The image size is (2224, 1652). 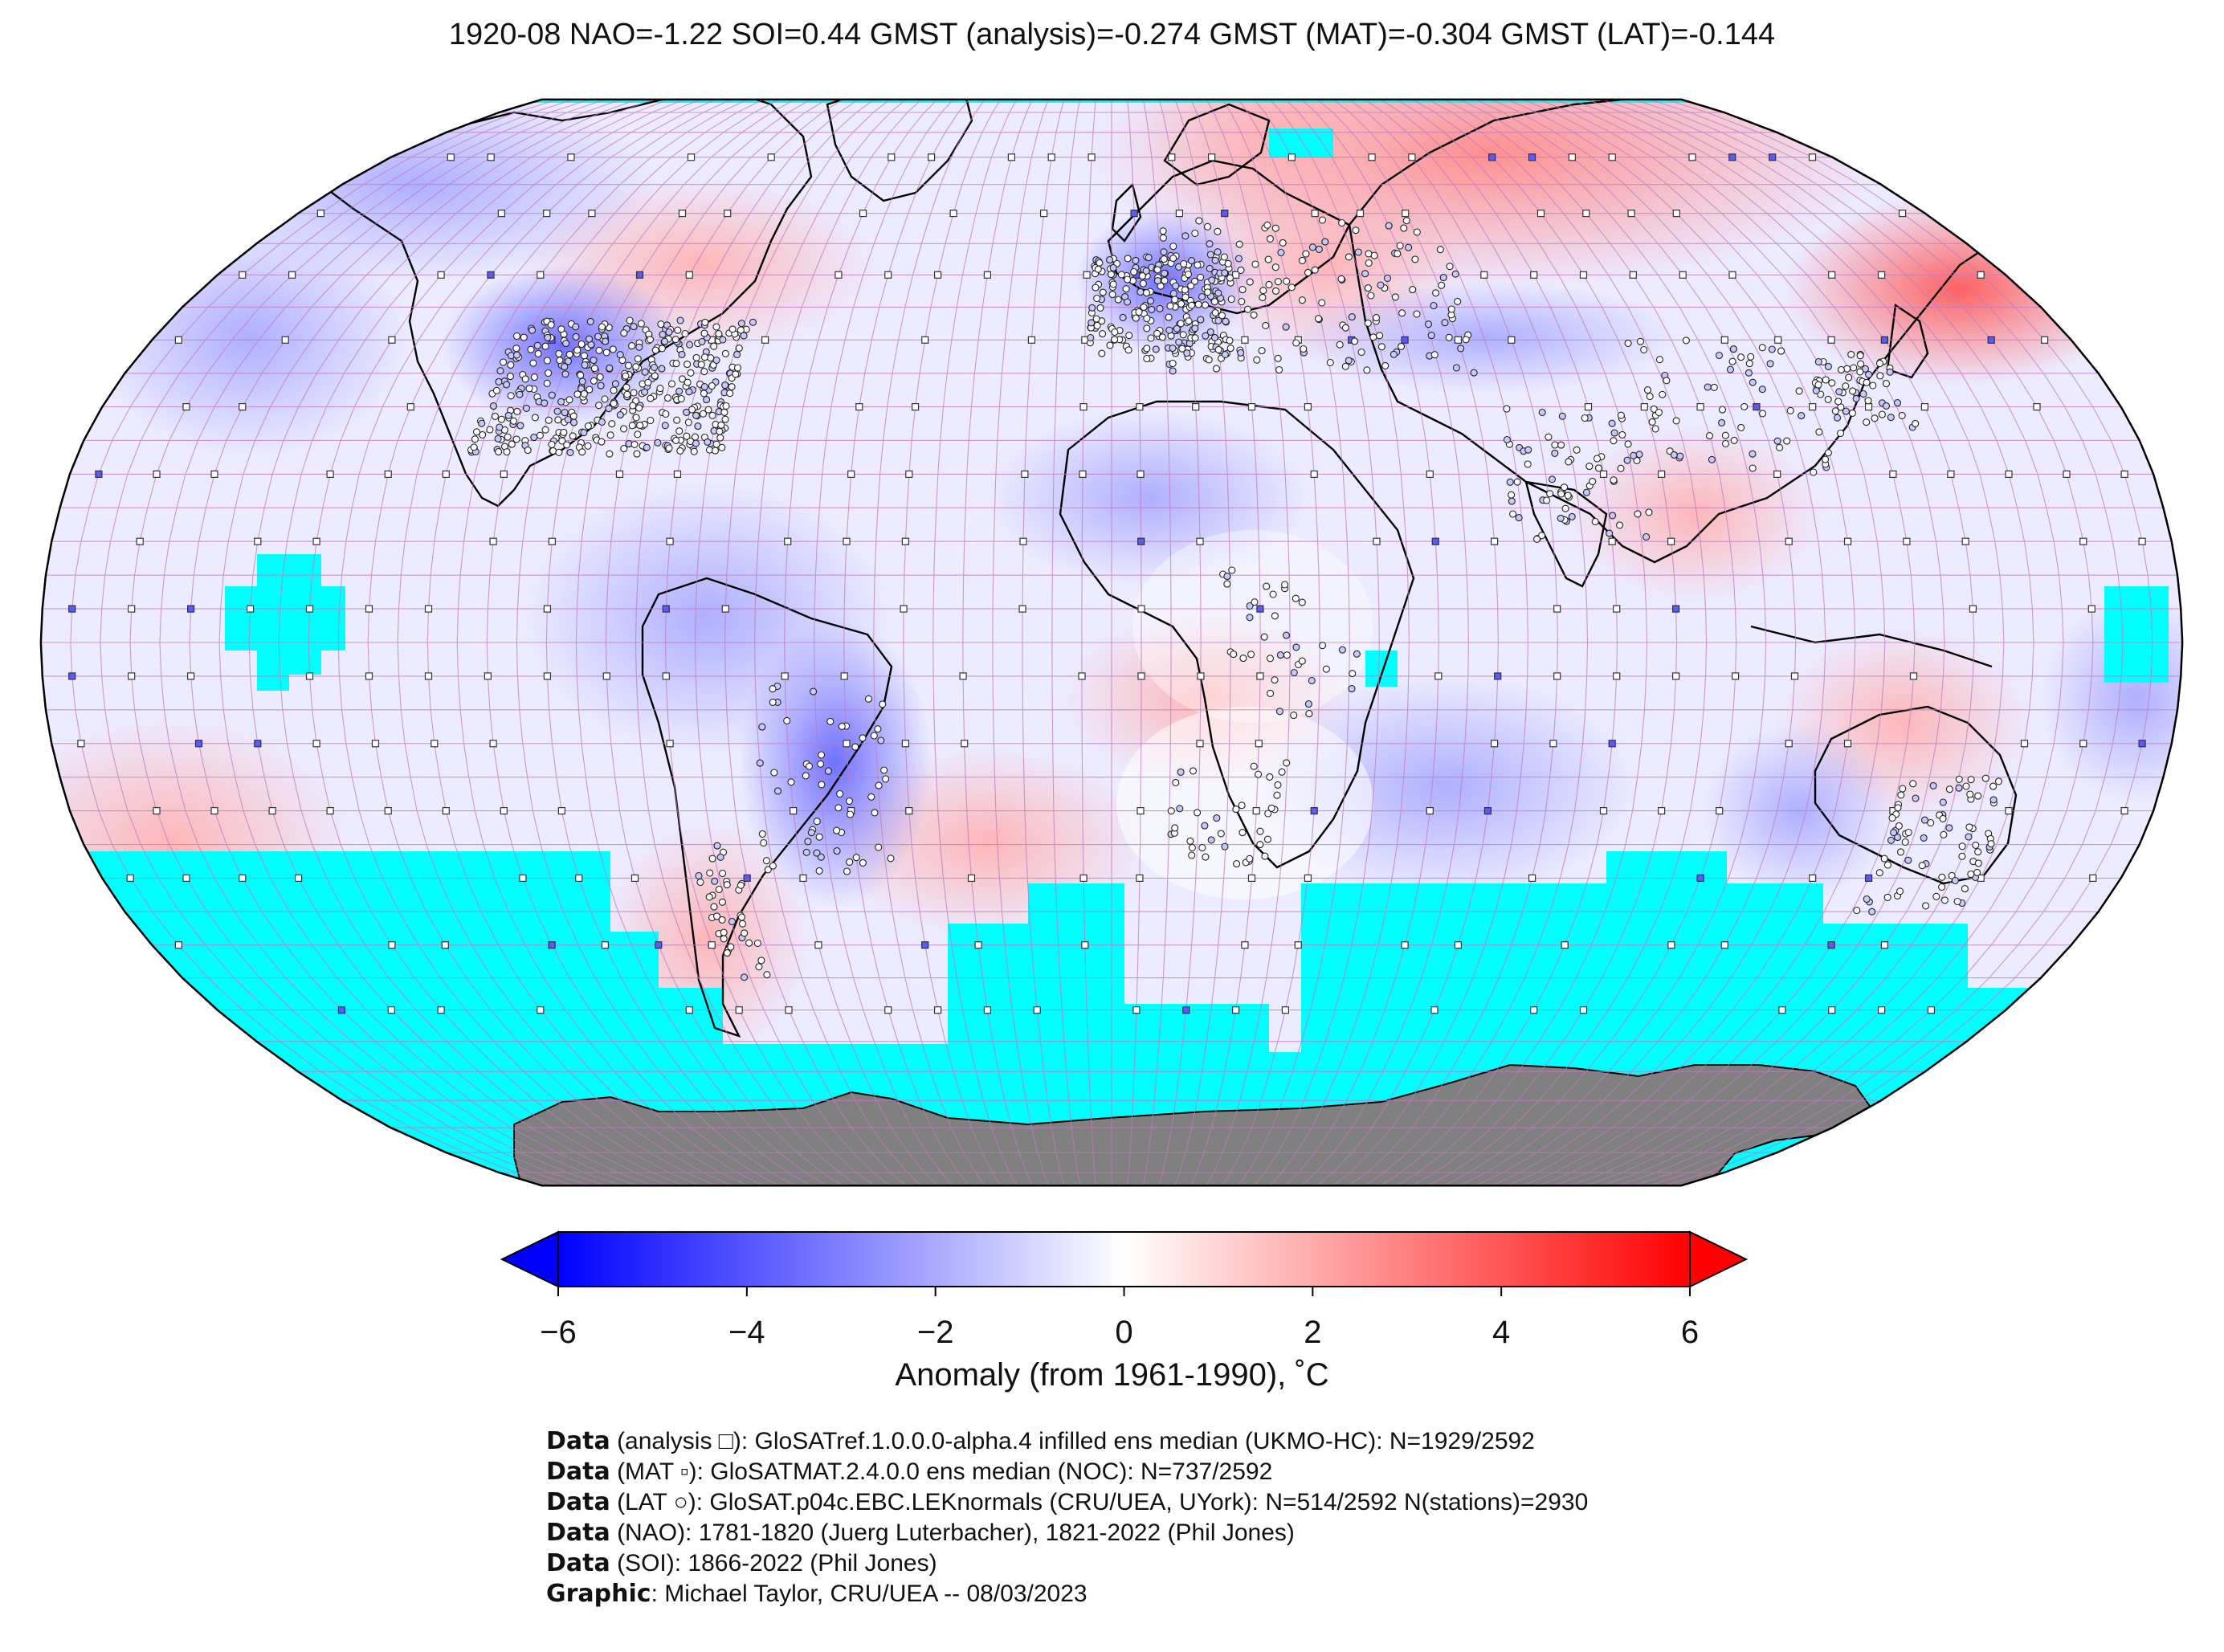 I want to click on colorbar-tick-label: 2, so click(x=1312, y=1332).